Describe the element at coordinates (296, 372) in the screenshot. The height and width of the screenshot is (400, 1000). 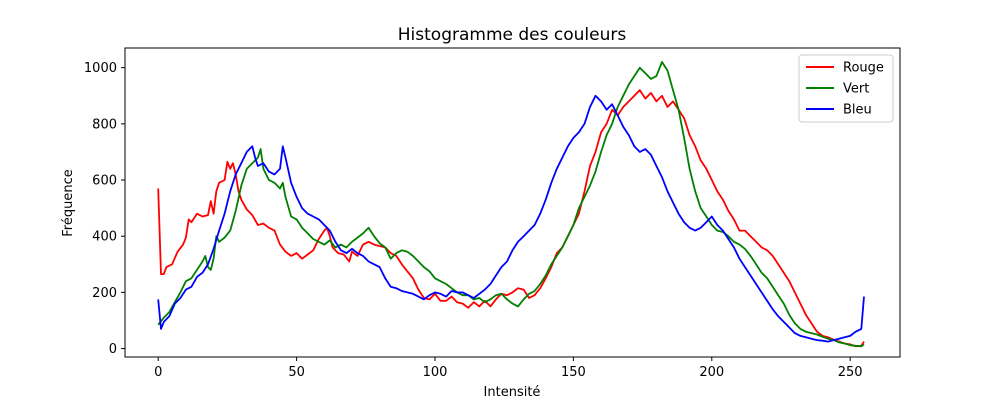
I see `x-tick-label: 50` at that location.